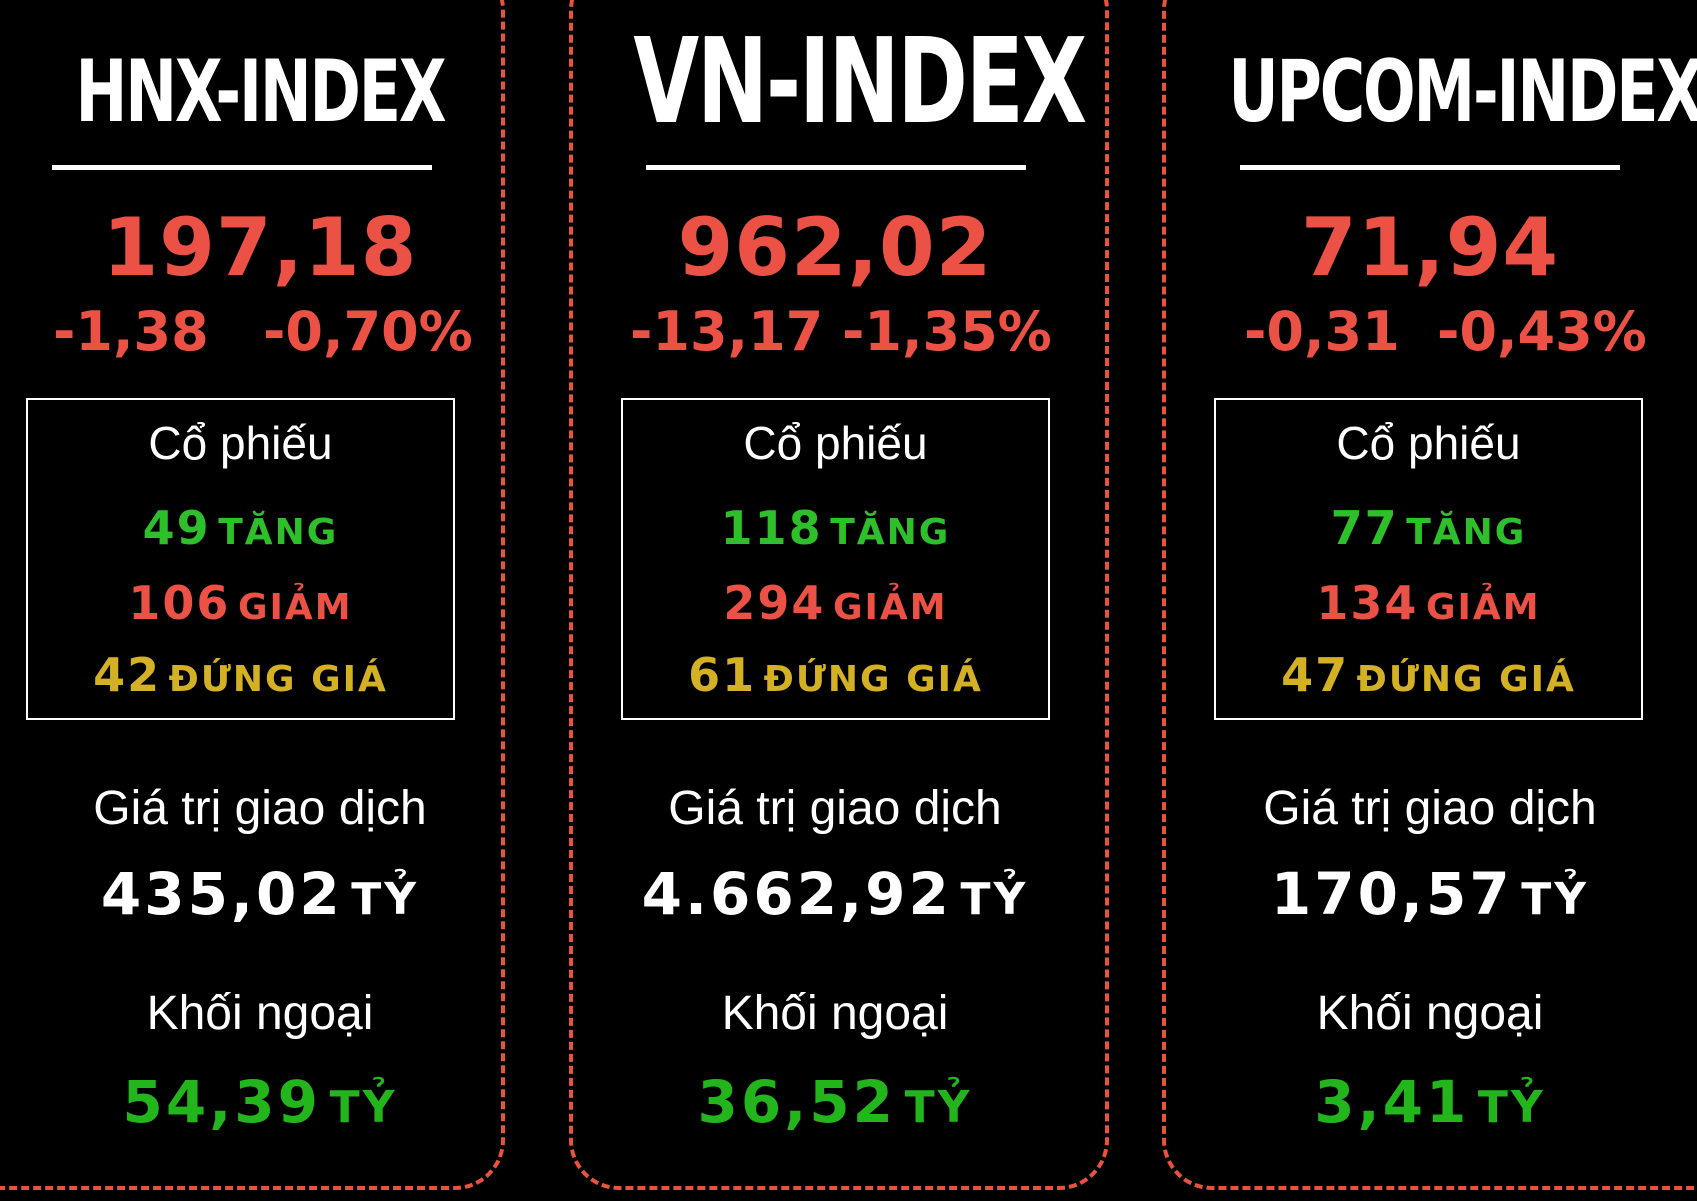 This screenshot has width=1697, height=1201. I want to click on index-change-pct: -0,43%, so click(1542, 331).